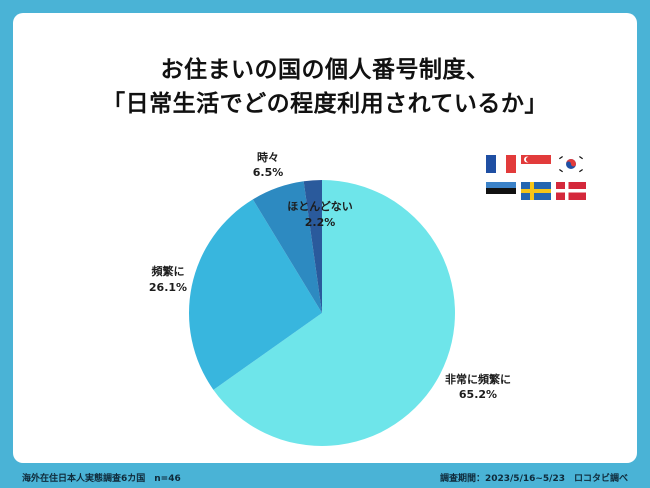 This screenshot has height=488, width=650. Describe the element at coordinates (168, 287) in the screenshot. I see `slice-value-frequent: 26.1%` at that location.